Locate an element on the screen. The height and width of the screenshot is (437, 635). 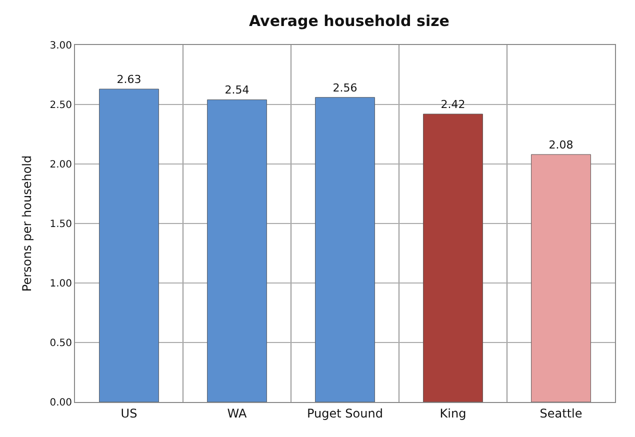
y-tick-label: 3.00 is located at coordinates (61, 46).